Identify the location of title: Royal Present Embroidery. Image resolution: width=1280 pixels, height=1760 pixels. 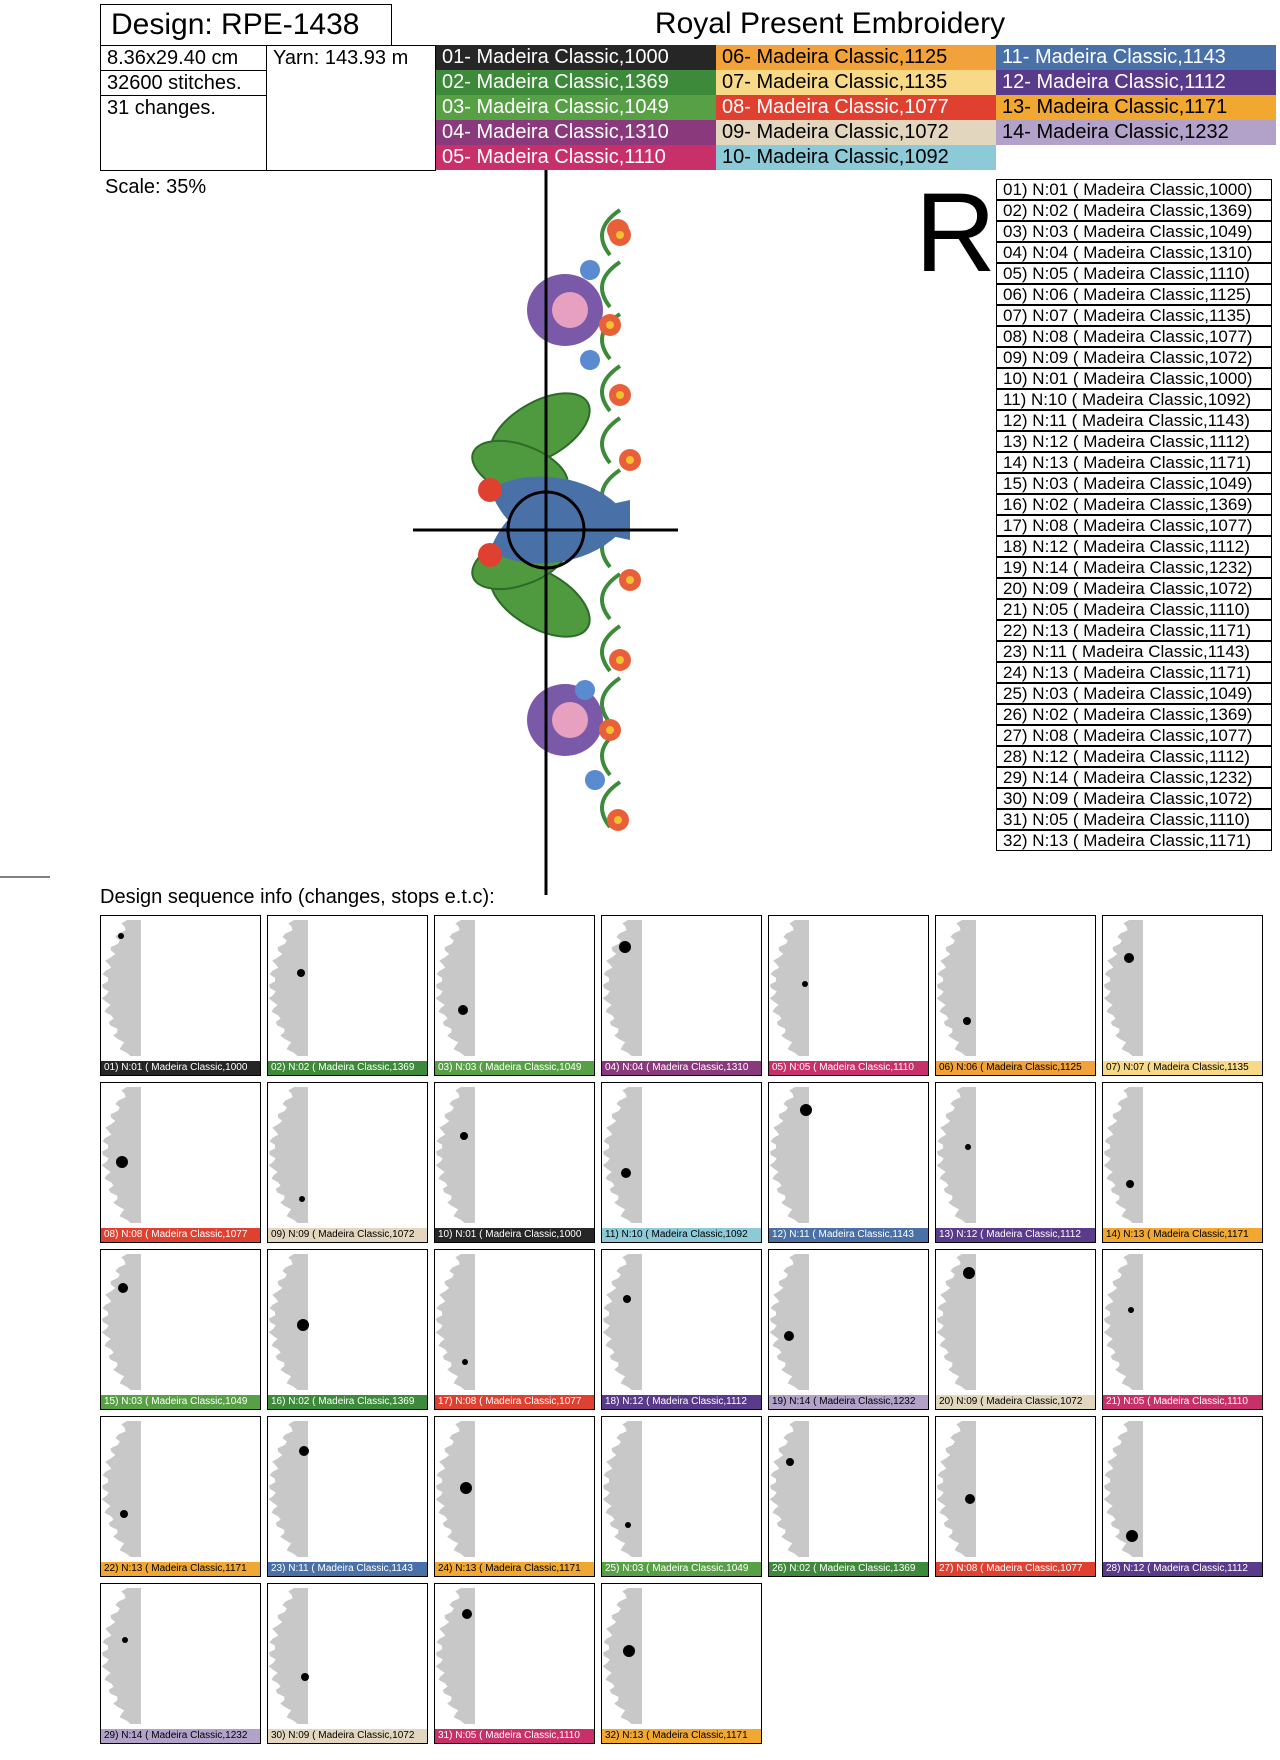
(830, 23).